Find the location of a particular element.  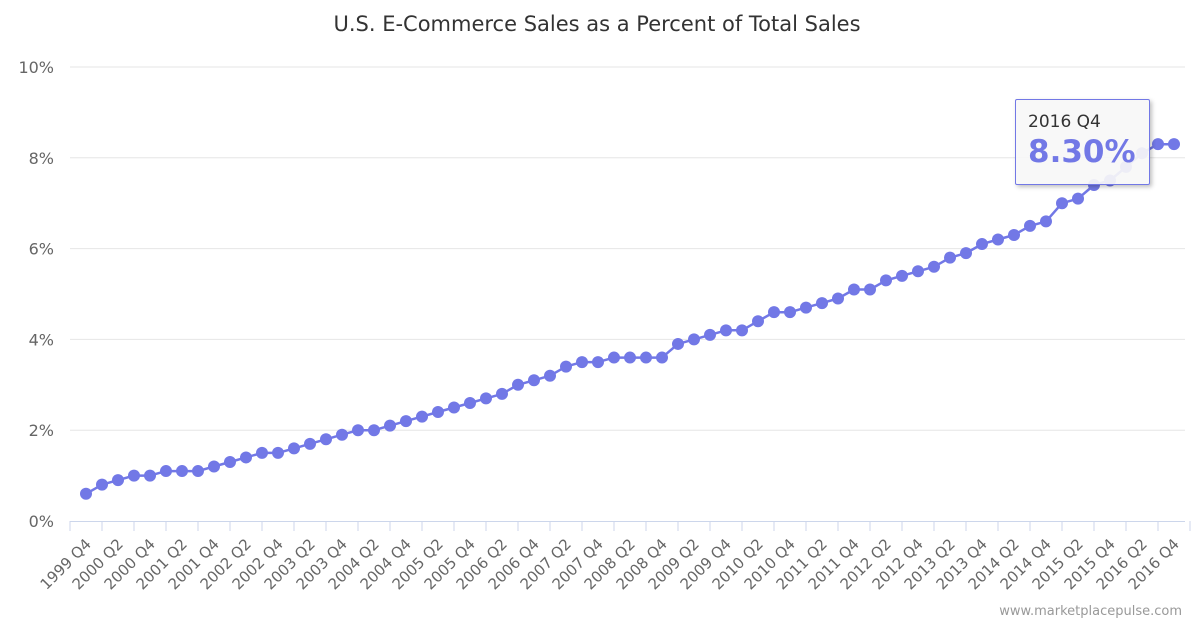

tooltip: 2016 Q4 8.30% is located at coordinates (1082, 142).